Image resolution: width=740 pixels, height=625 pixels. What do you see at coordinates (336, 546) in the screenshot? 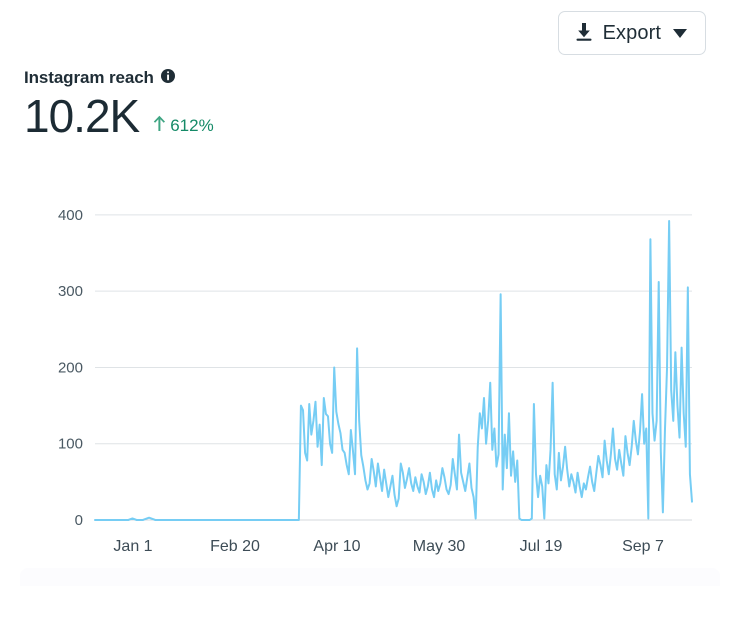
I see `x-axis-tick-label: Apr 10` at bounding box center [336, 546].